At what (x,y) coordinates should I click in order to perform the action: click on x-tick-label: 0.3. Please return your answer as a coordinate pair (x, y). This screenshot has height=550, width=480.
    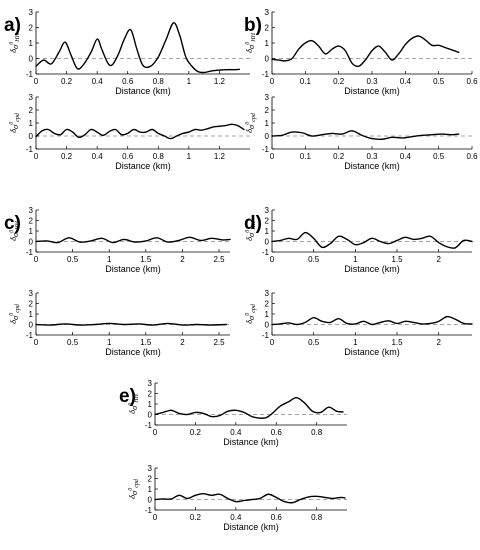
    Looking at the image, I should click on (372, 81).